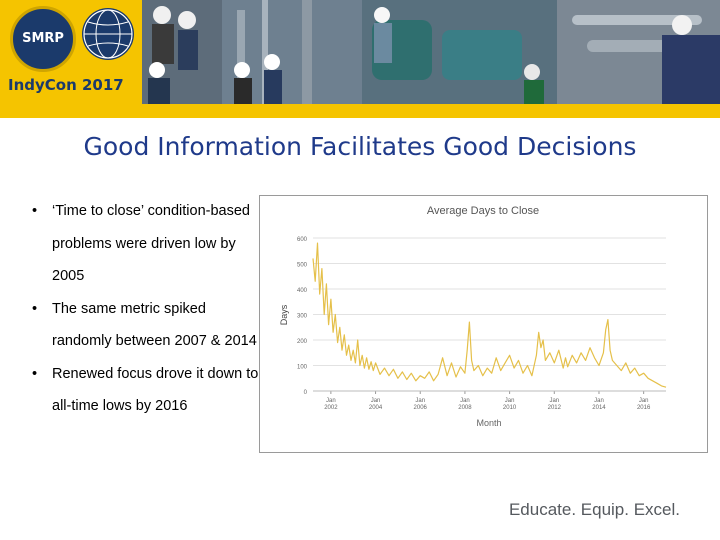  Describe the element at coordinates (108, 34) in the screenshot. I see `globe-icon` at that location.